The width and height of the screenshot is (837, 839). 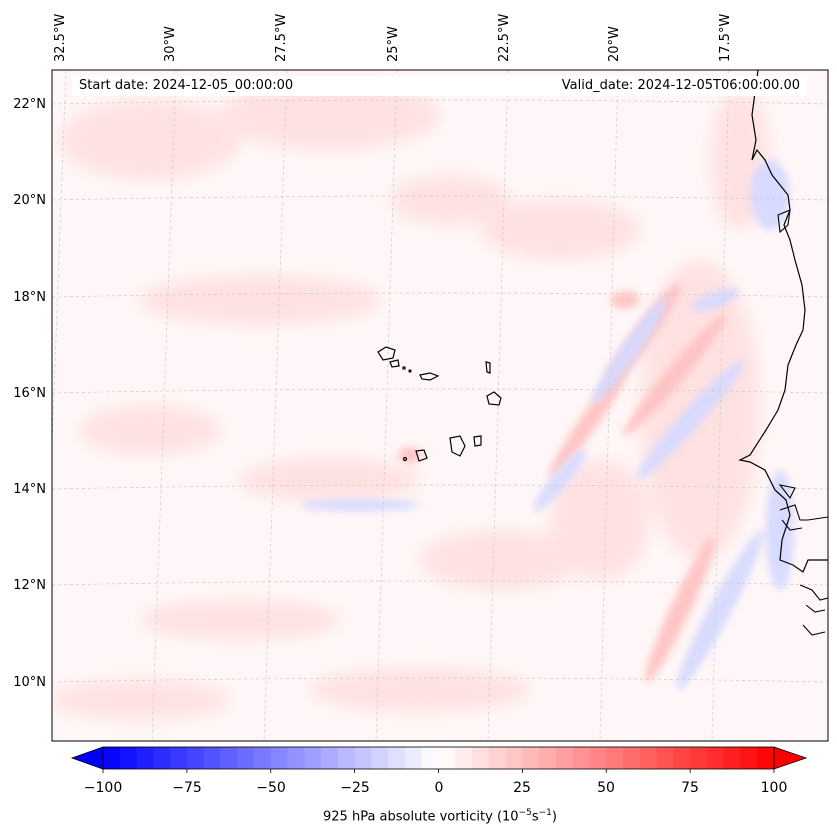 I want to click on colorbar-label-unit: s, so click(x=535, y=817).